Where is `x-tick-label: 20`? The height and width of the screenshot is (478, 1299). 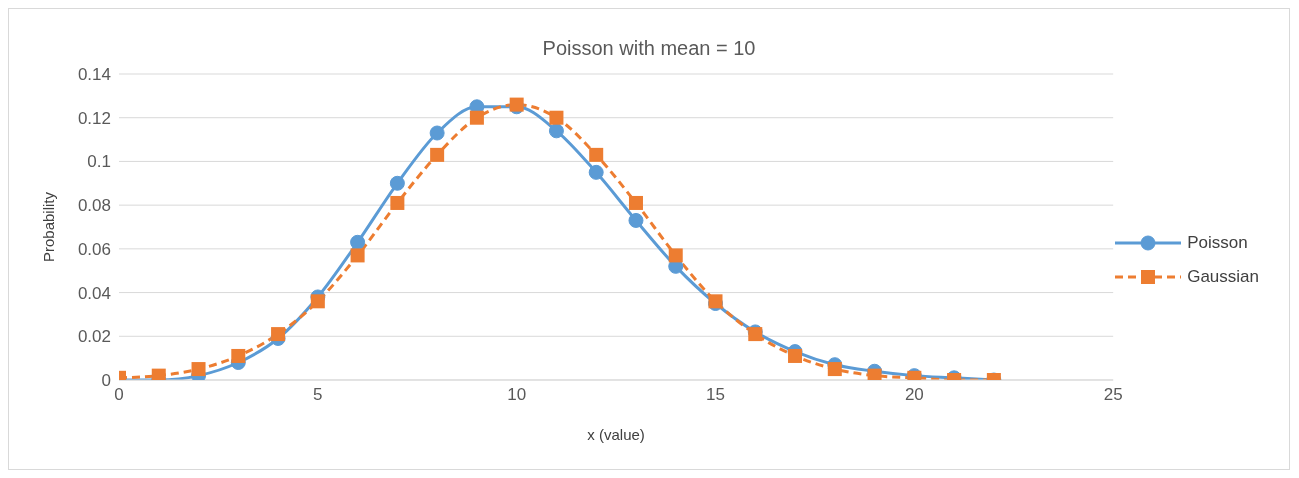 x-tick-label: 20 is located at coordinates (914, 395).